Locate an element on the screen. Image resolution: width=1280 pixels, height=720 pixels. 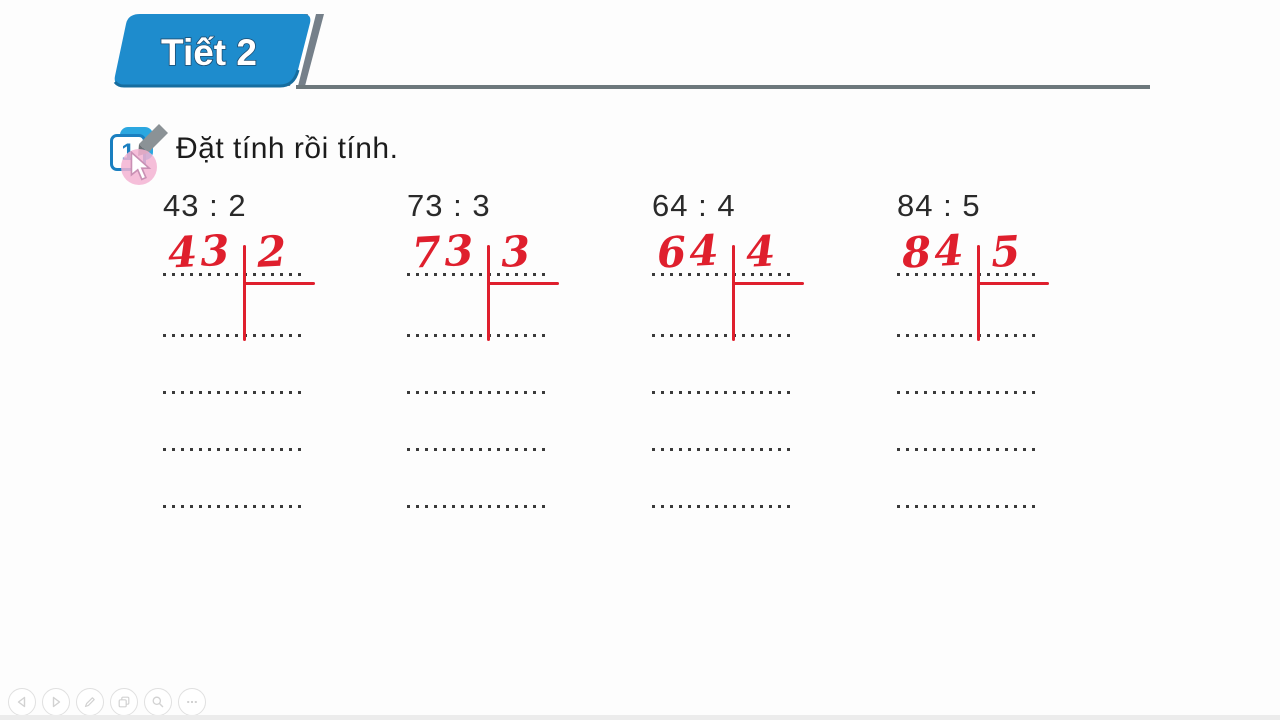
problem-column: 84 : 5 84 5 is located at coordinates (992, 355).